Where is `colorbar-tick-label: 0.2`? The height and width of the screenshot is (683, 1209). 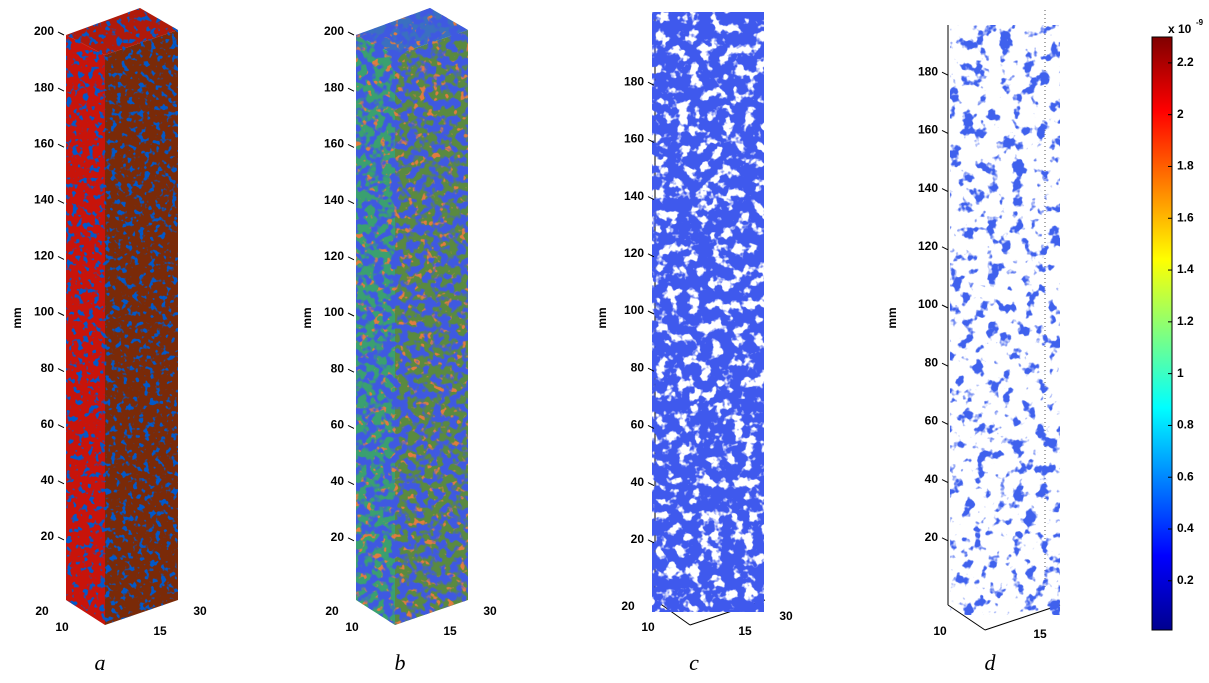
colorbar-tick-label: 0.2 is located at coordinates (1185, 580).